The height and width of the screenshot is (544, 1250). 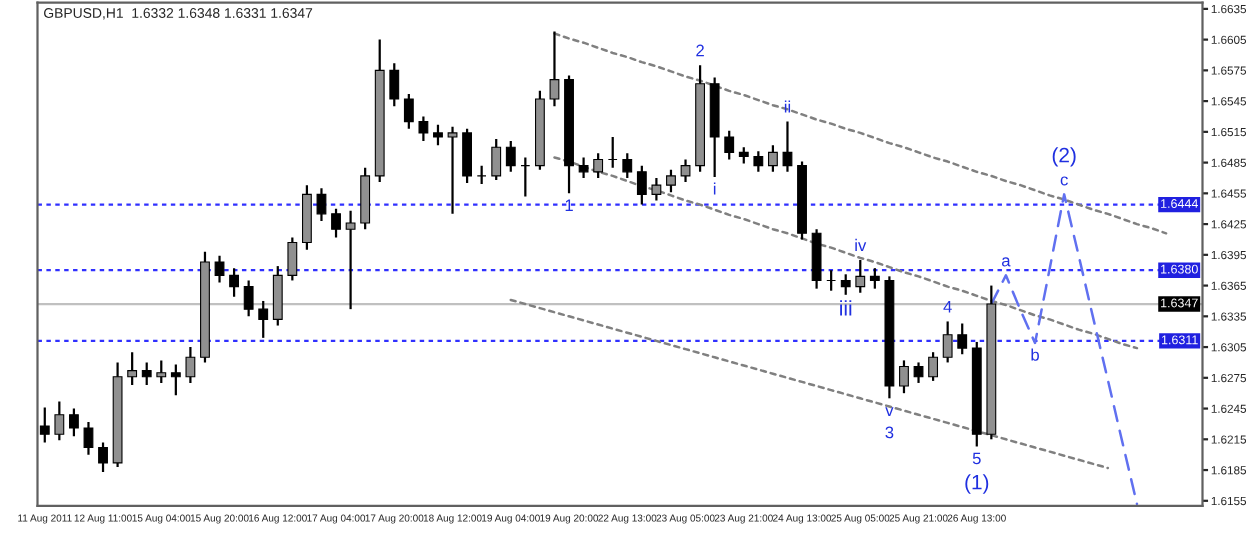 What do you see at coordinates (569, 205) in the screenshot?
I see `annotation: 1` at bounding box center [569, 205].